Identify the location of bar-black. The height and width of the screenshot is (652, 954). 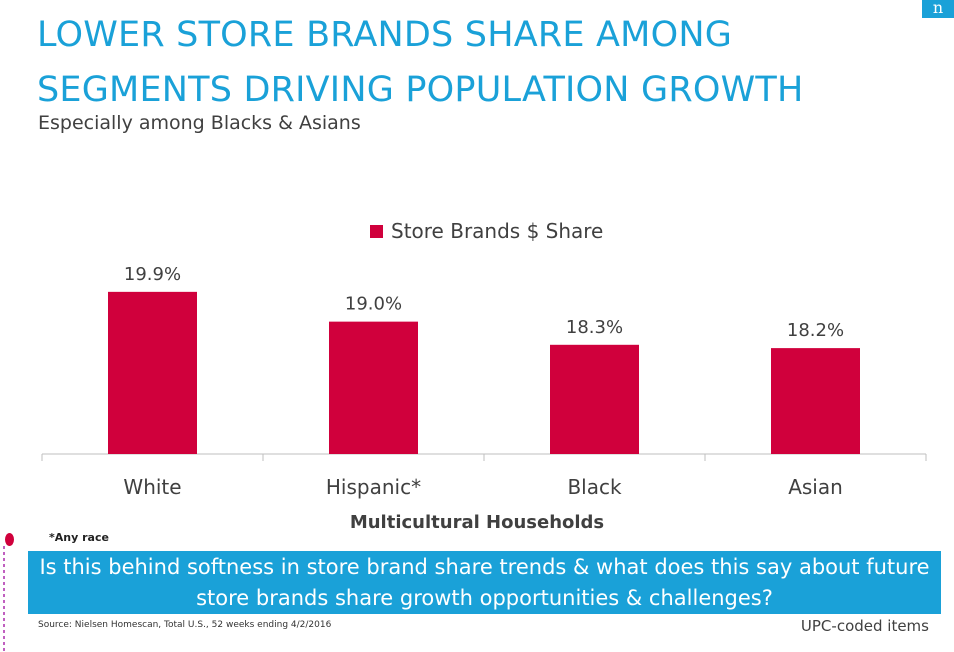
(594, 399).